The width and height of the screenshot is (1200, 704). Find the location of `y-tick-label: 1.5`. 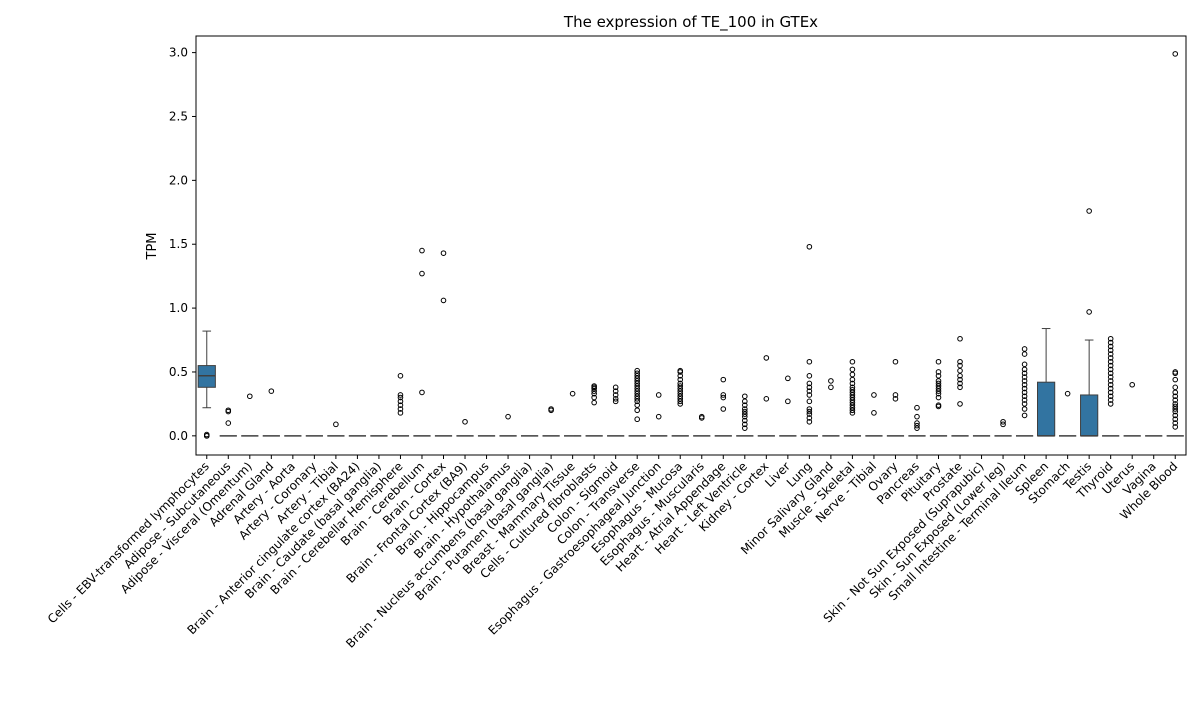

y-tick-label: 1.5 is located at coordinates (178, 244).